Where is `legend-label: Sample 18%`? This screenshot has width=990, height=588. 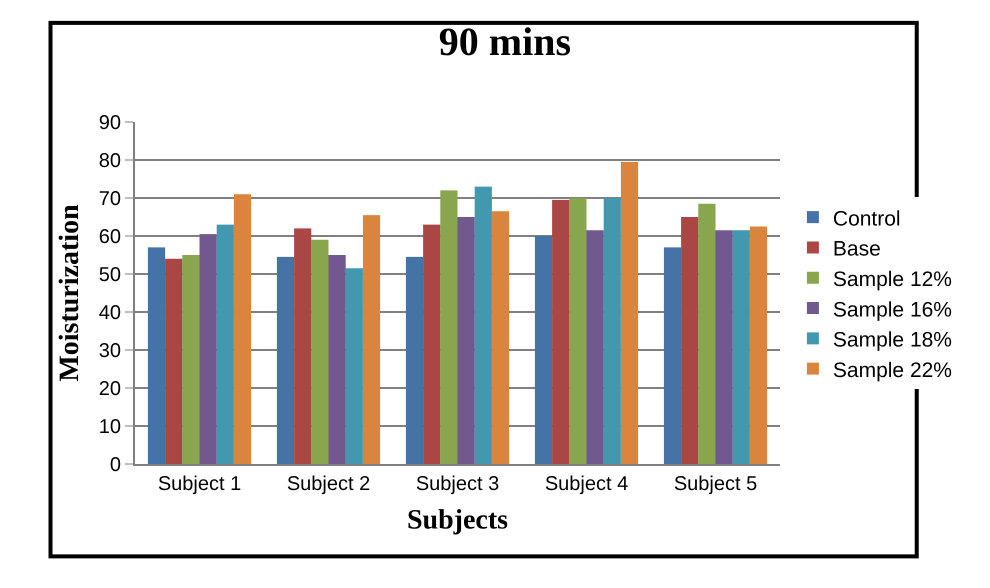
legend-label: Sample 18% is located at coordinates (892, 340).